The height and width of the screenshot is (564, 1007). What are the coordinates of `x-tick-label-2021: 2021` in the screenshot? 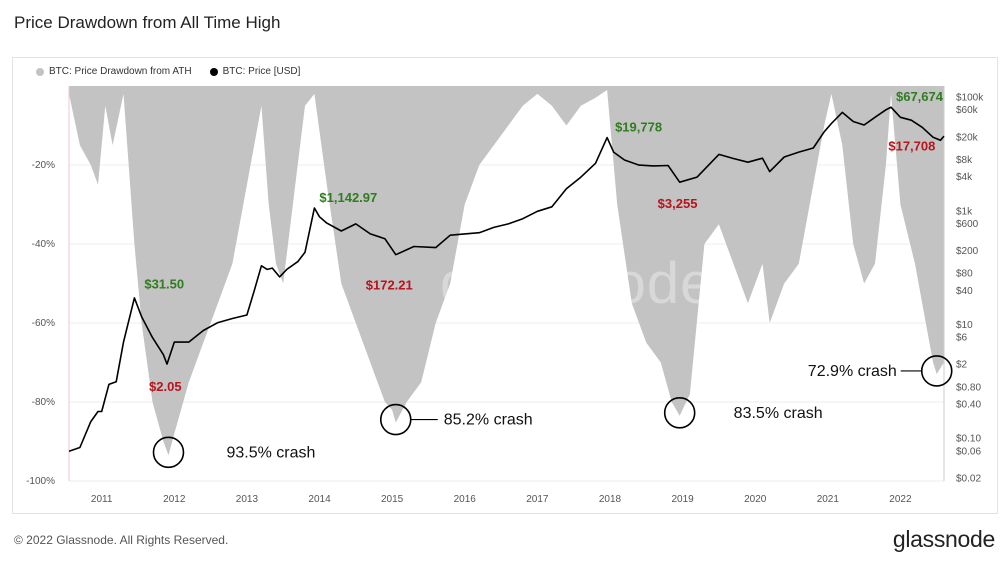 It's located at (828, 499).